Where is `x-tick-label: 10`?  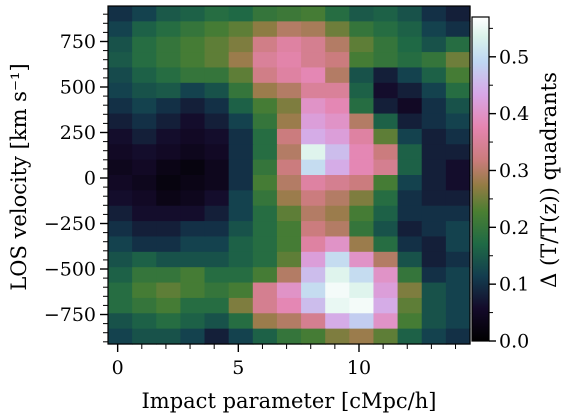
x-tick-label: 10 is located at coordinates (359, 368).